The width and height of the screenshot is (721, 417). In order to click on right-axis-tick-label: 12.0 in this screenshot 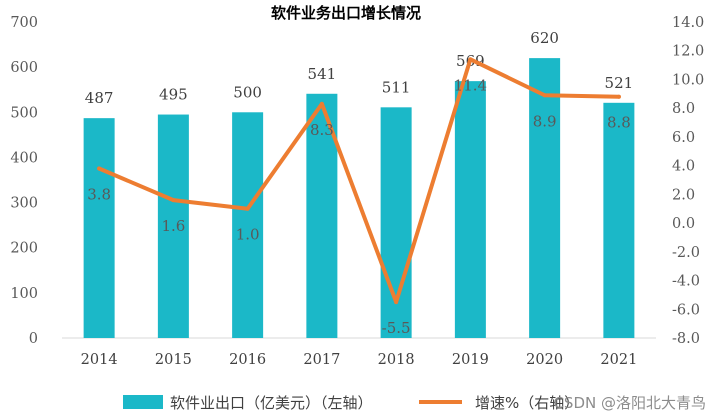, I will do `click(688, 52)`.